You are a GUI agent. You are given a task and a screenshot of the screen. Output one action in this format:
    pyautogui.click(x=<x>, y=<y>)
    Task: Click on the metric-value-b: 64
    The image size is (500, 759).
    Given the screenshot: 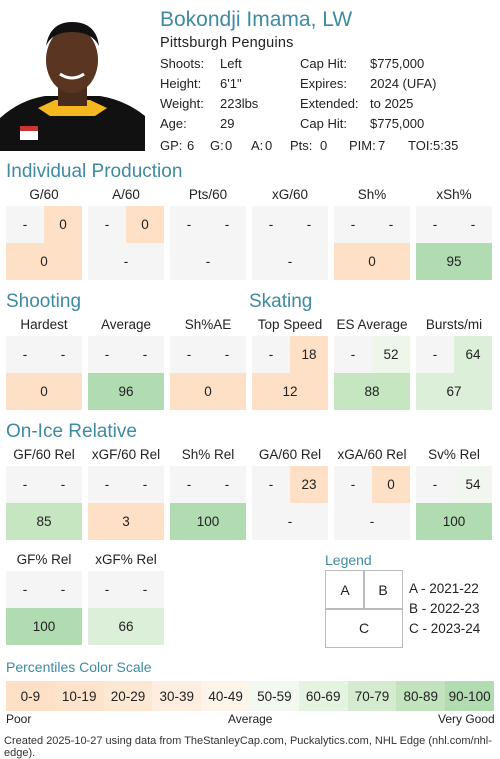 What is the action you would take?
    pyautogui.click(x=473, y=354)
    